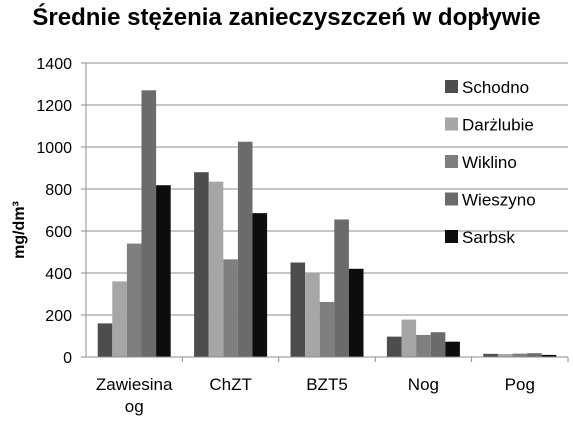  I want to click on y-tick-label: 1000, so click(54, 148).